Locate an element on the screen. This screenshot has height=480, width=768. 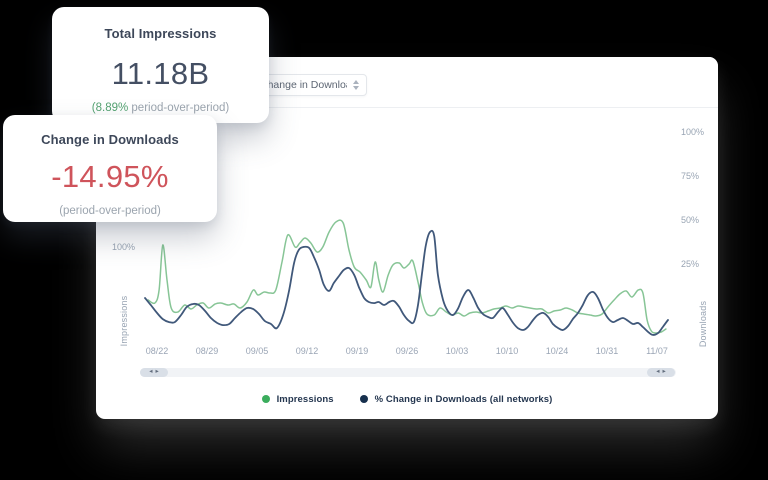
right-axis-title: Downloads is located at coordinates (703, 324).